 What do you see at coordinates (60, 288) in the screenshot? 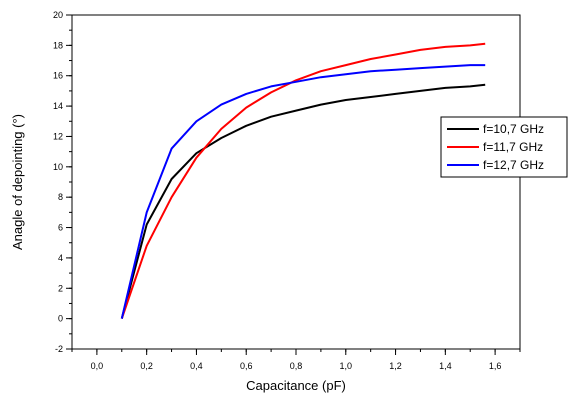
I see `y-tick-label: 2` at bounding box center [60, 288].